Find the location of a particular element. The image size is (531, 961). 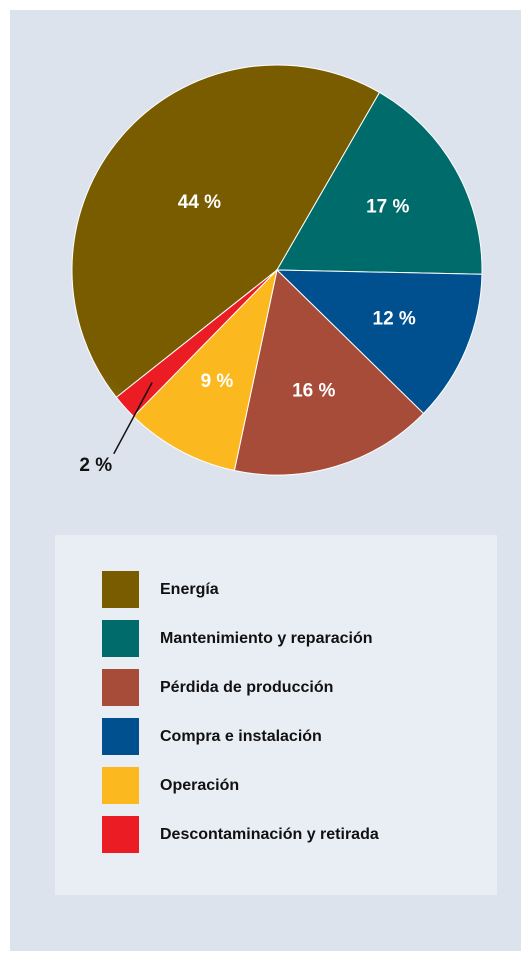

slice-label: 2 % is located at coordinates (95, 465).